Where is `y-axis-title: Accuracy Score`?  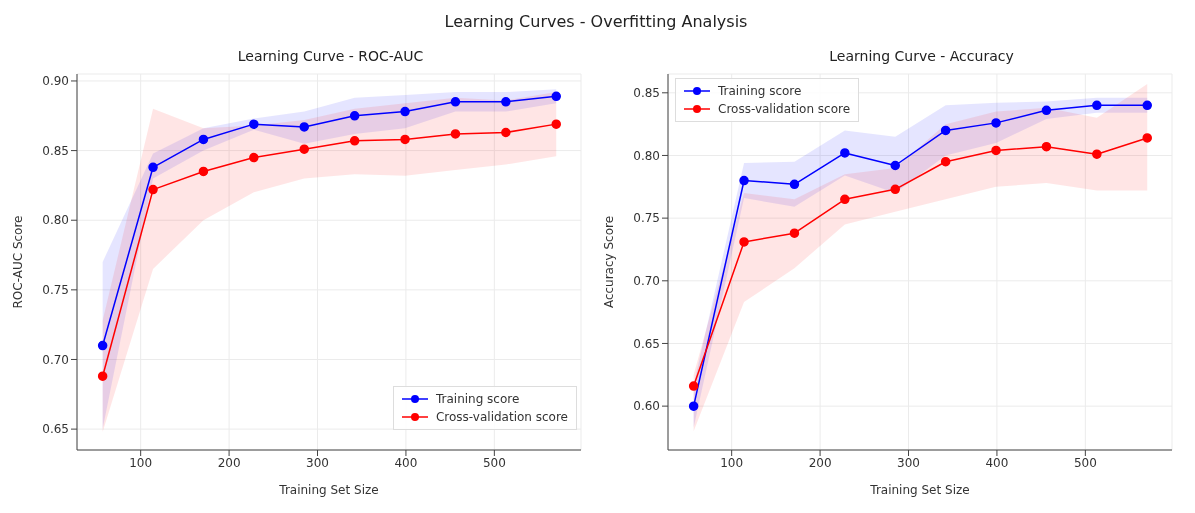
y-axis-title: Accuracy Score is located at coordinates (609, 262).